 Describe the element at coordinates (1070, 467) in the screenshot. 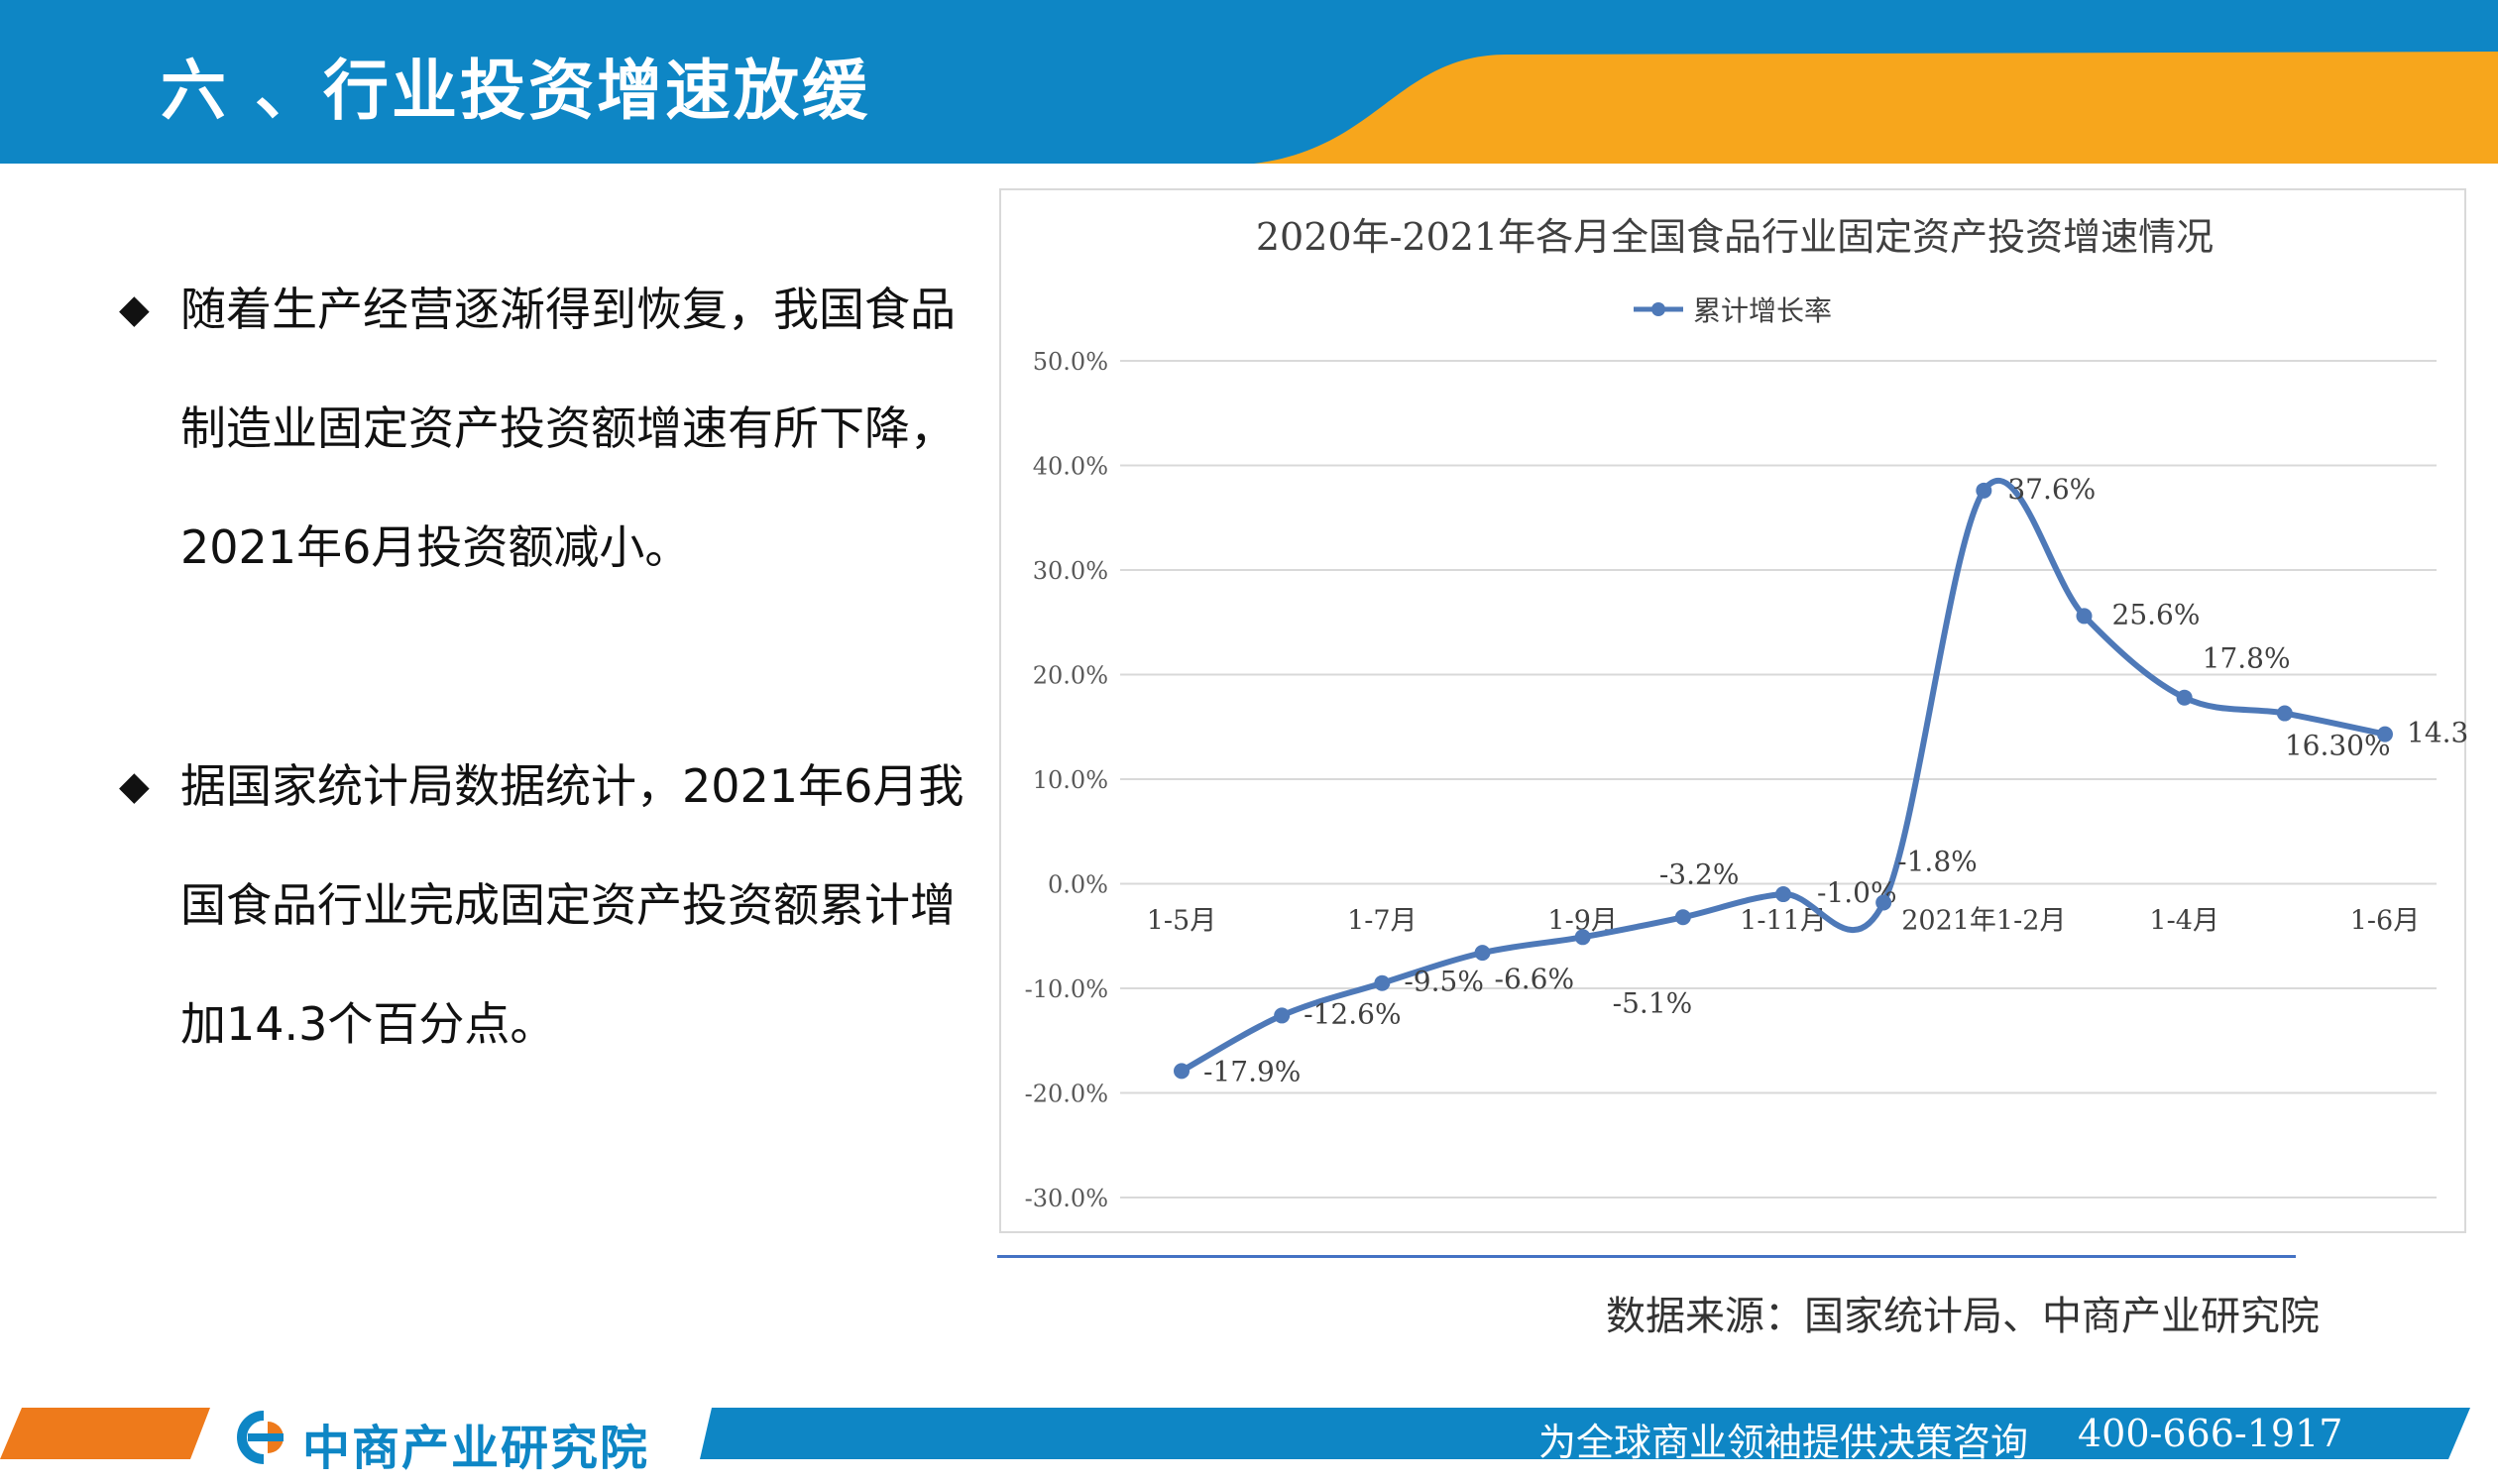

I see `y-tick-label: 40.0%` at that location.